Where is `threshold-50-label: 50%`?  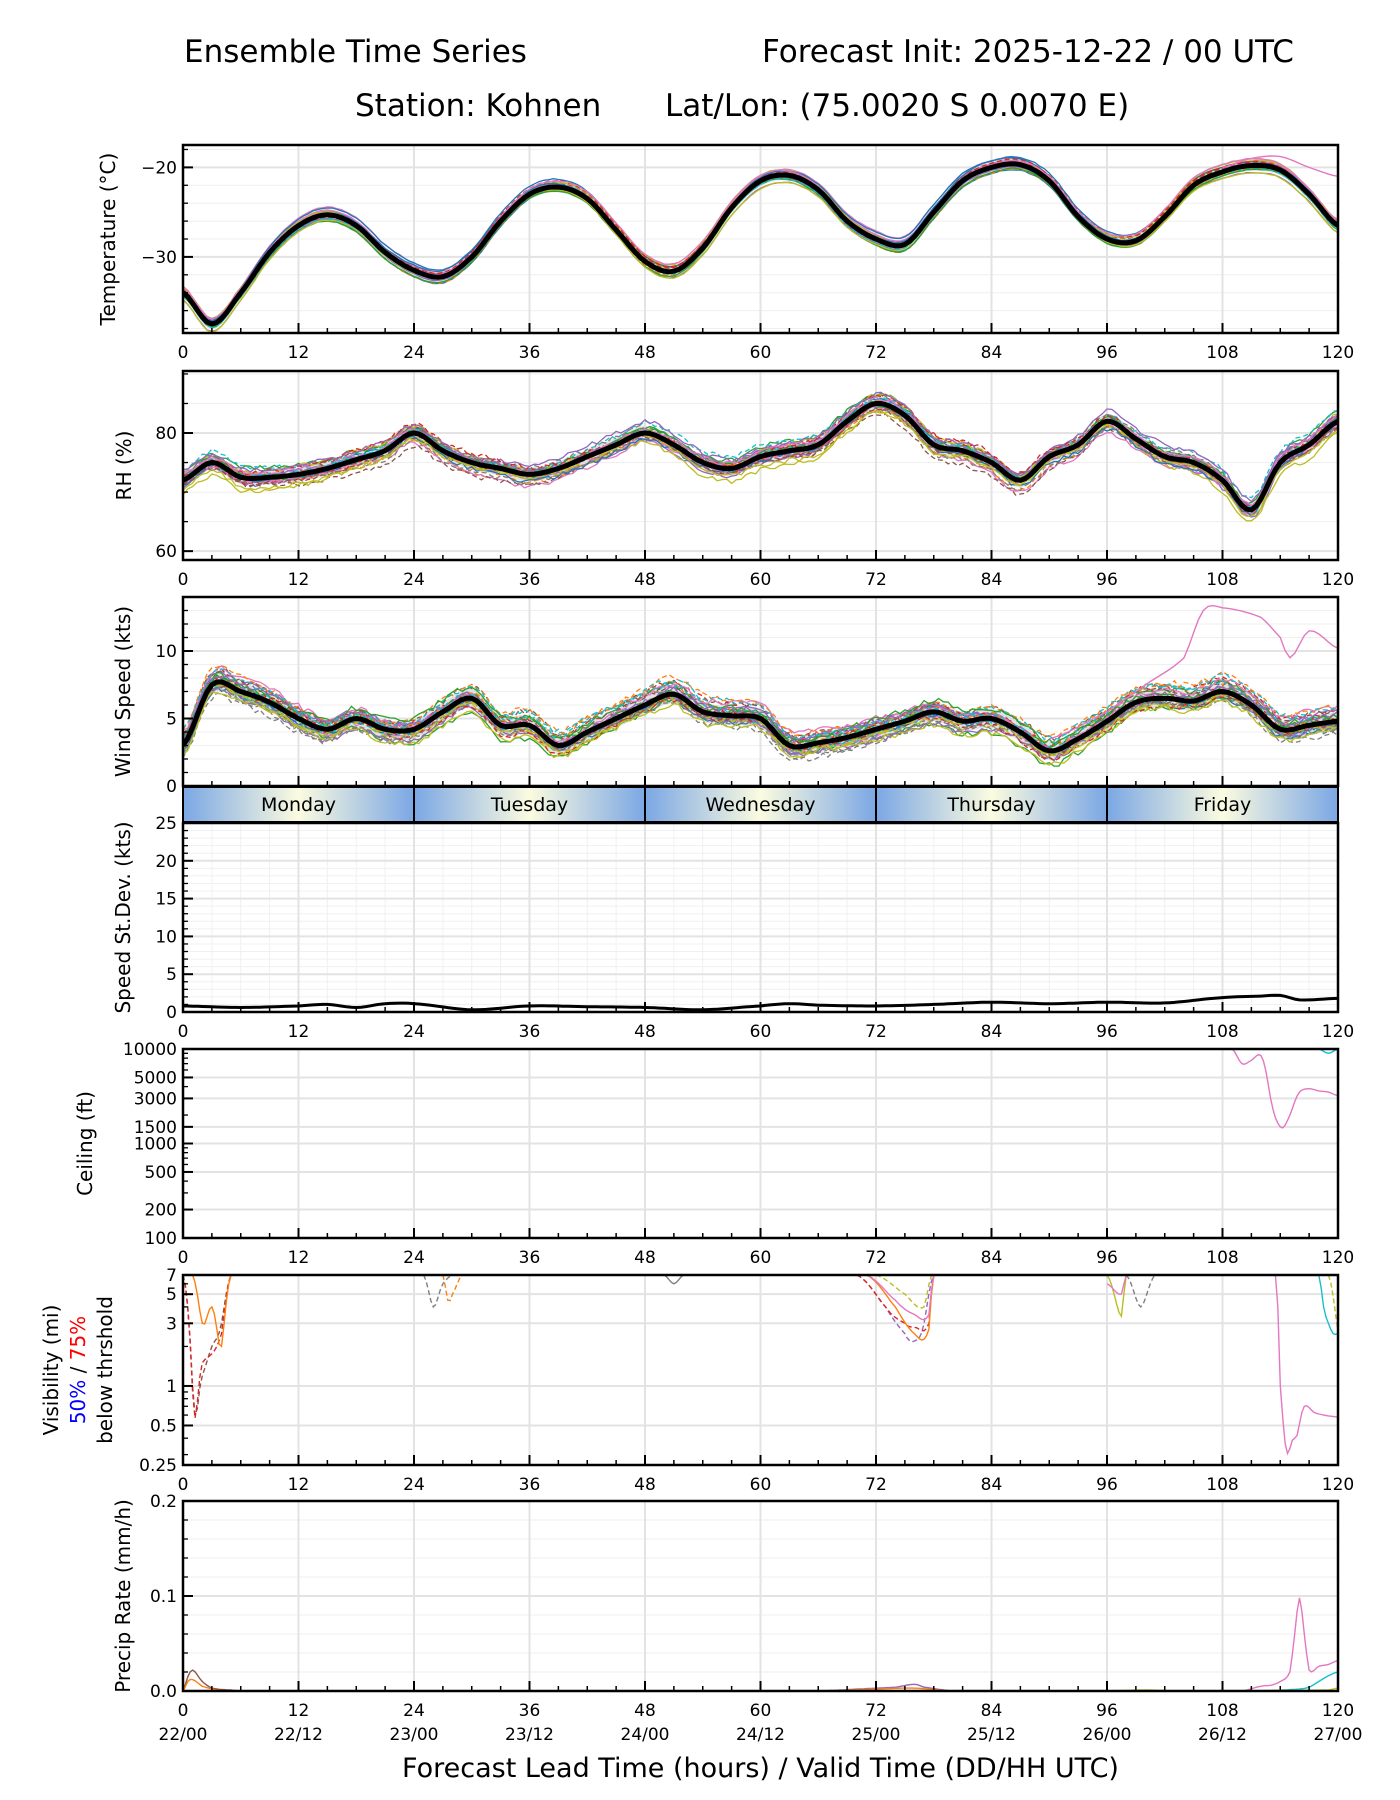 threshold-50-label: 50% is located at coordinates (78, 1402).